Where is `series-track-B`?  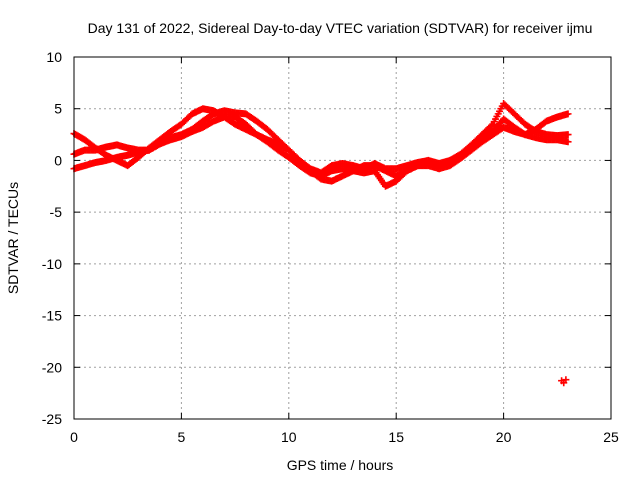 series-track-B is located at coordinates (321, 138).